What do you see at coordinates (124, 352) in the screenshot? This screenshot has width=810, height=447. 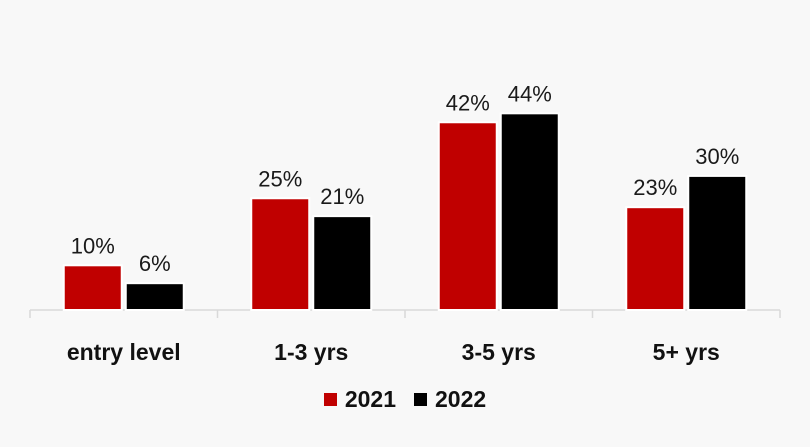 I see `x-tick-label-0: entry level` at bounding box center [124, 352].